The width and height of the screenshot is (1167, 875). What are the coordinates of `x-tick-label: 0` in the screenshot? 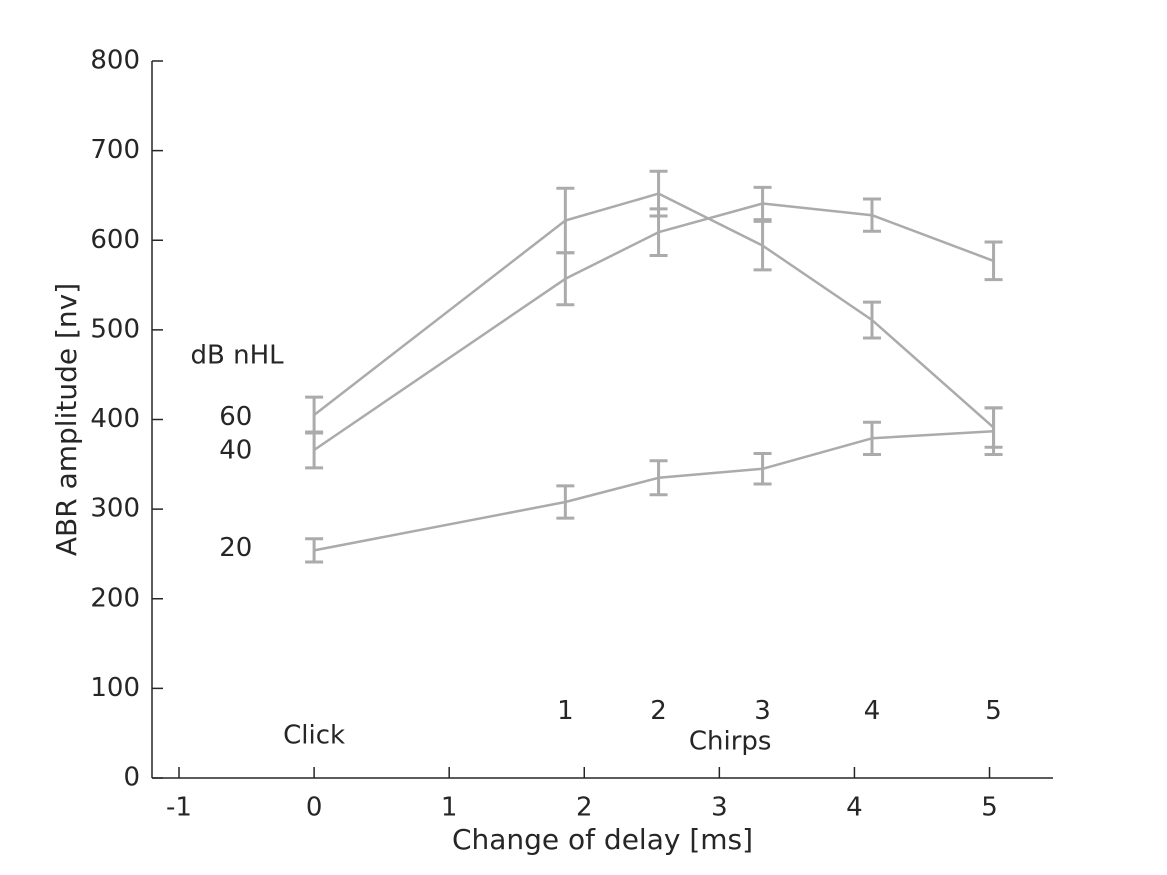 It's located at (314, 807).